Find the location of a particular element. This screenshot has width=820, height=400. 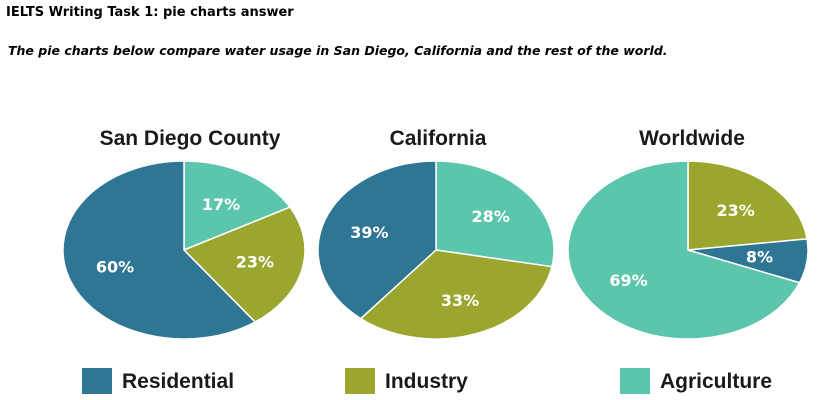

legend-item-agriculture: Agriculture is located at coordinates (696, 381).